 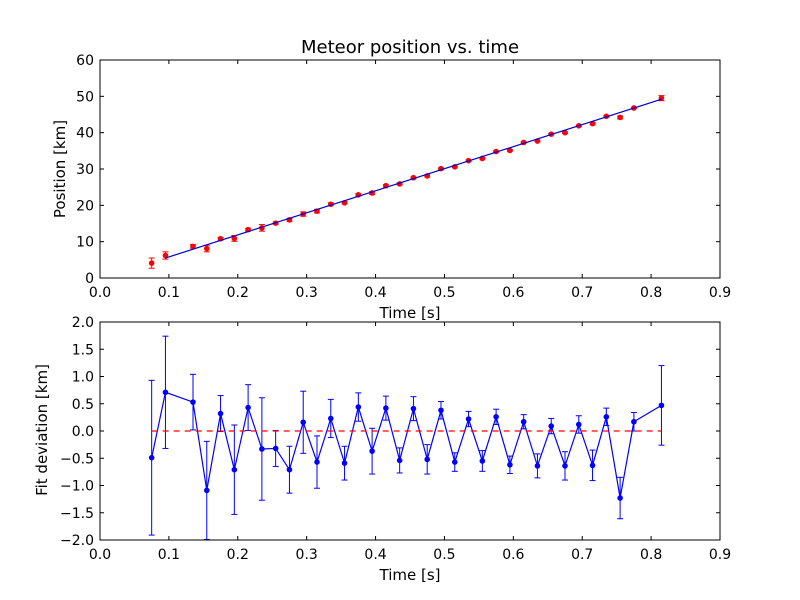 What do you see at coordinates (513, 293) in the screenshot?
I see `x-tick-label: 0.6` at bounding box center [513, 293].